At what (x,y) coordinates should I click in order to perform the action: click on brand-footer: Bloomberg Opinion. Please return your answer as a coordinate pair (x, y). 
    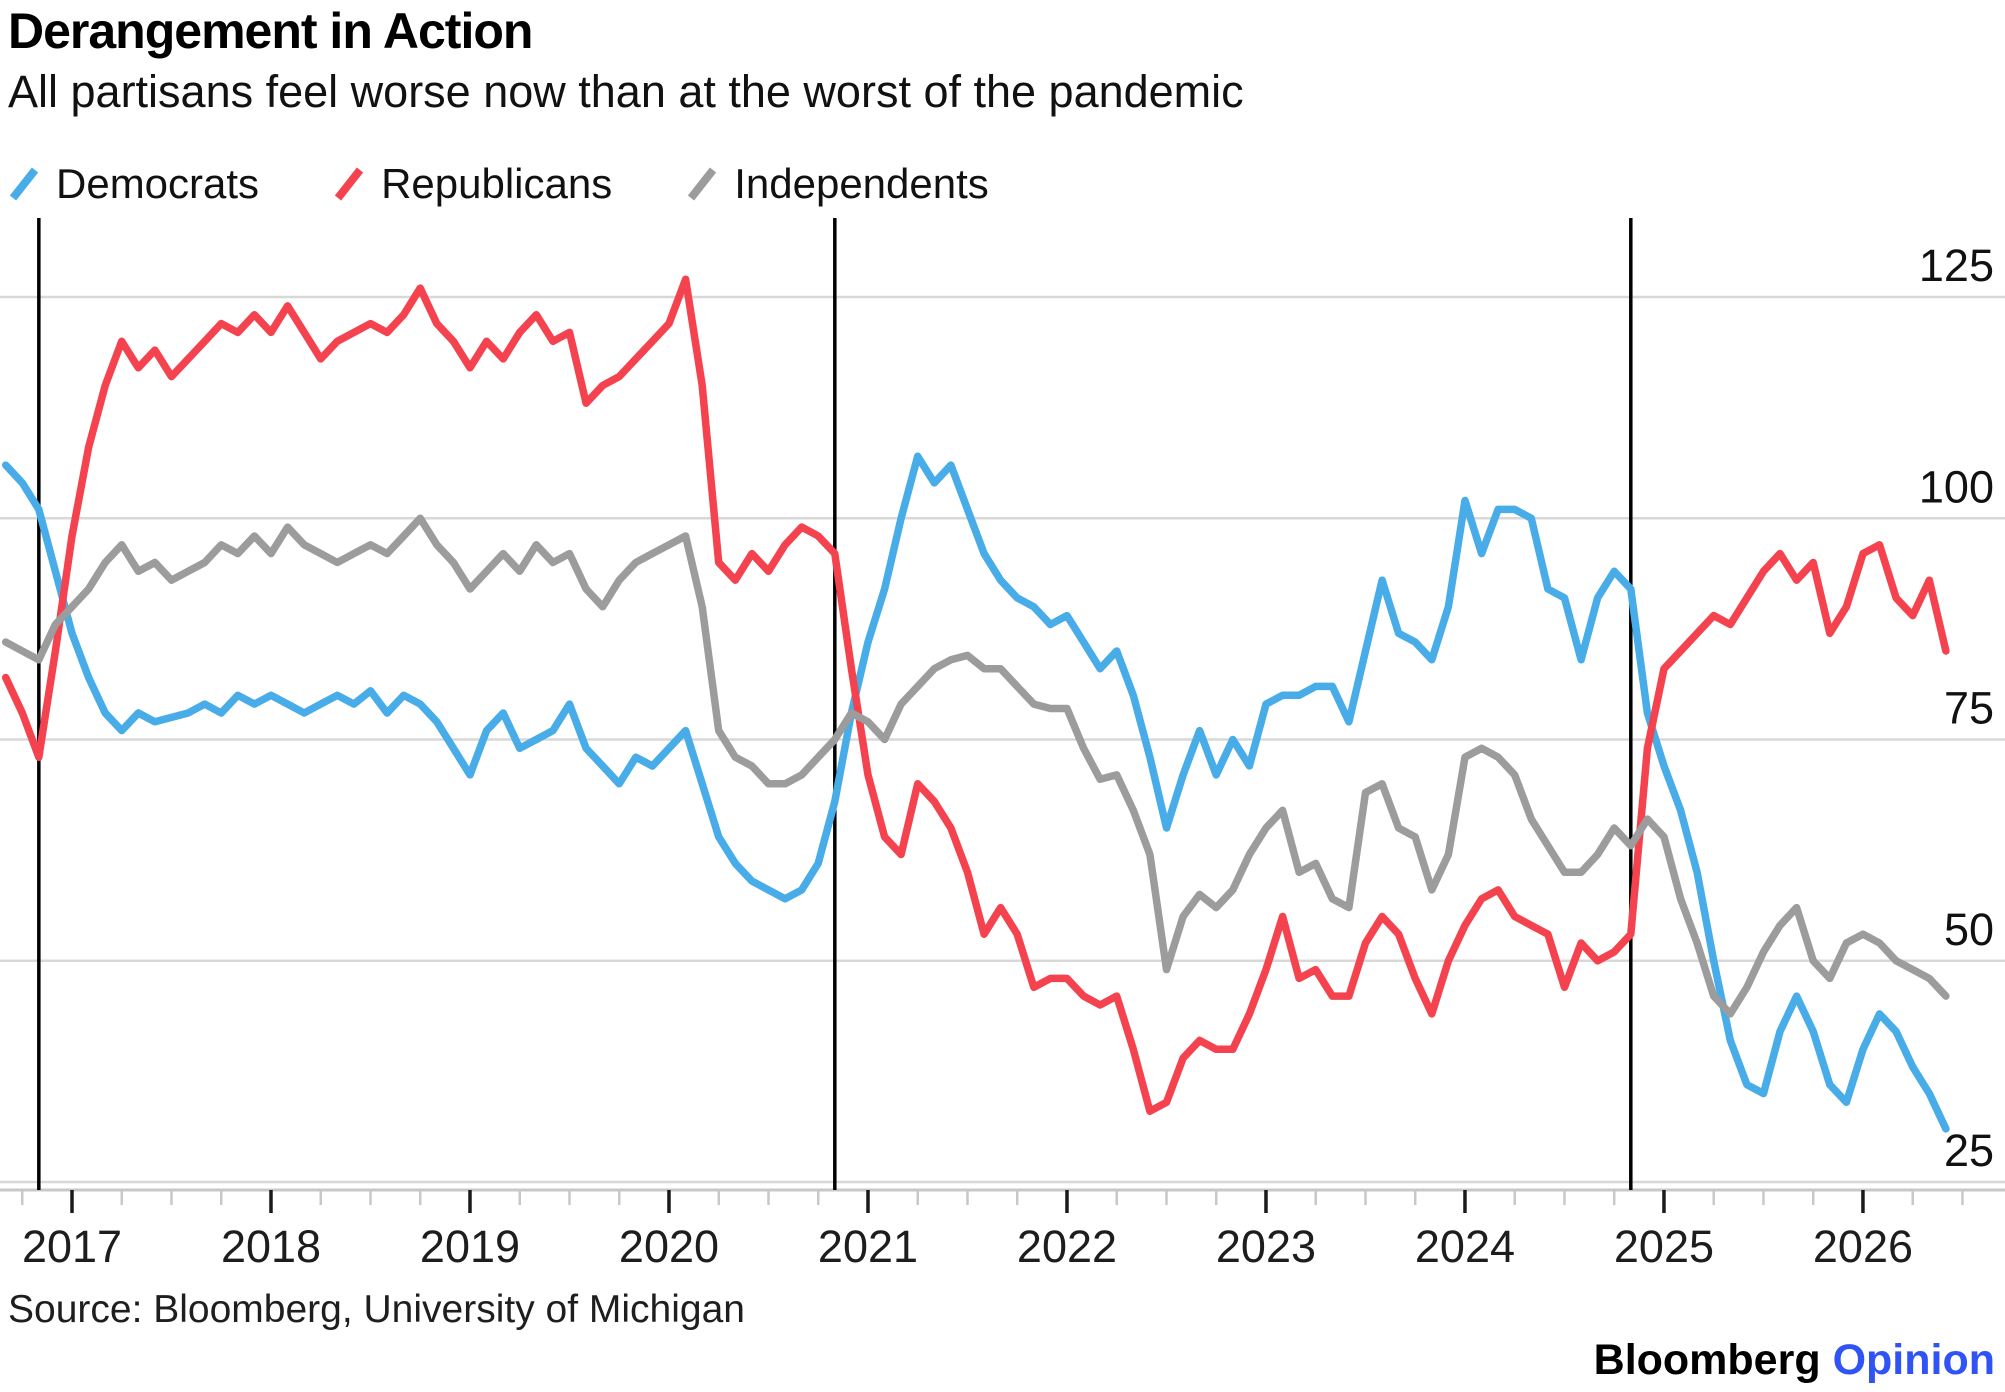
    Looking at the image, I should click on (1794, 1360).